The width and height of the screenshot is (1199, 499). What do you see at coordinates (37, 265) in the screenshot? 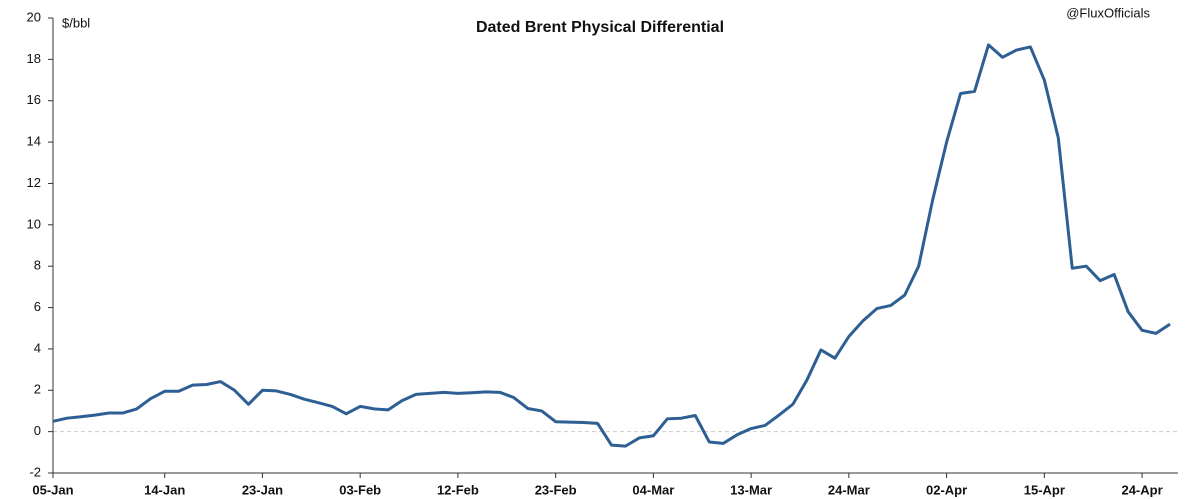
I see `y-tick-label: 8` at bounding box center [37, 265].